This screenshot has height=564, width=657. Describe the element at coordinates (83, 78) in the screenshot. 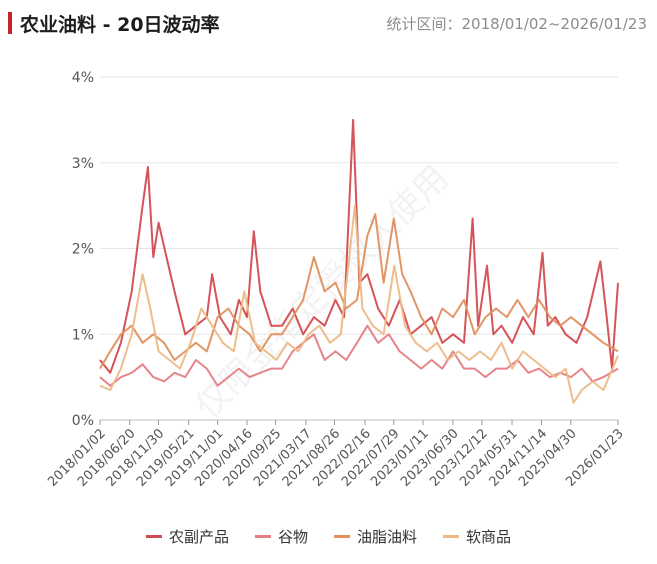

I see `y-tick-label: 4%` at that location.